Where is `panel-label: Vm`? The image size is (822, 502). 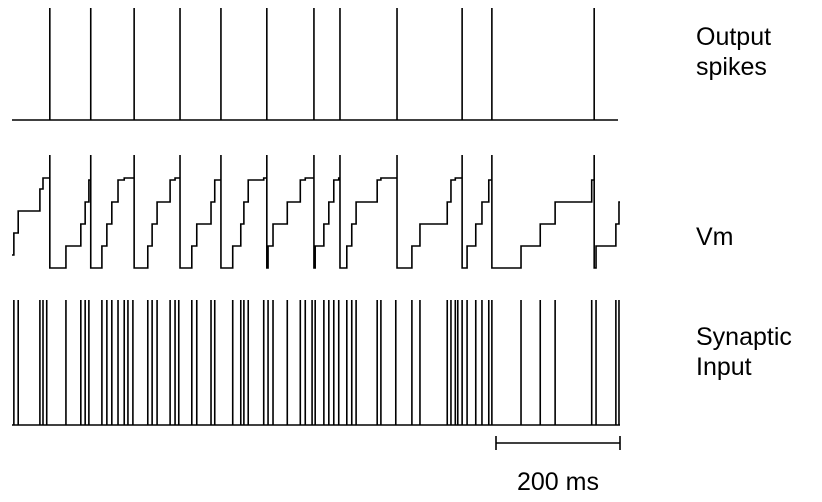 panel-label: Vm is located at coordinates (715, 237).